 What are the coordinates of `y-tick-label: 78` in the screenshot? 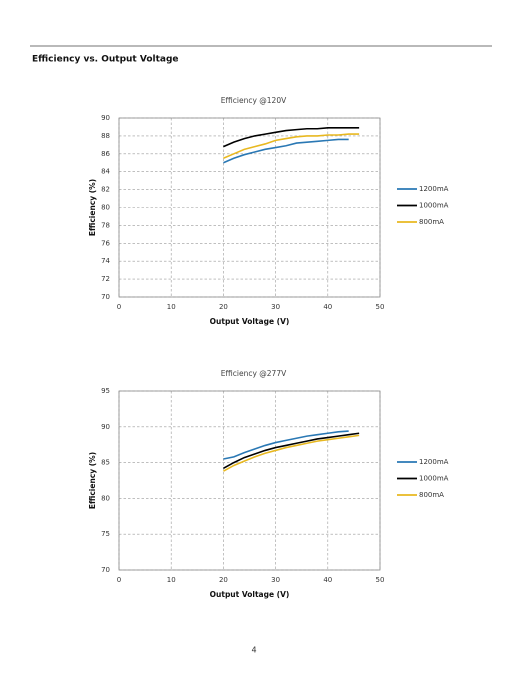 It's located at (105, 225).